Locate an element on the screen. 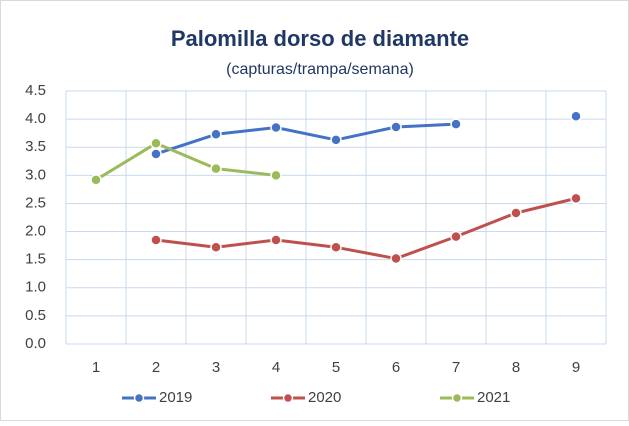 Image resolution: width=629 pixels, height=426 pixels. y-tick-label: 0.0 is located at coordinates (35, 343).